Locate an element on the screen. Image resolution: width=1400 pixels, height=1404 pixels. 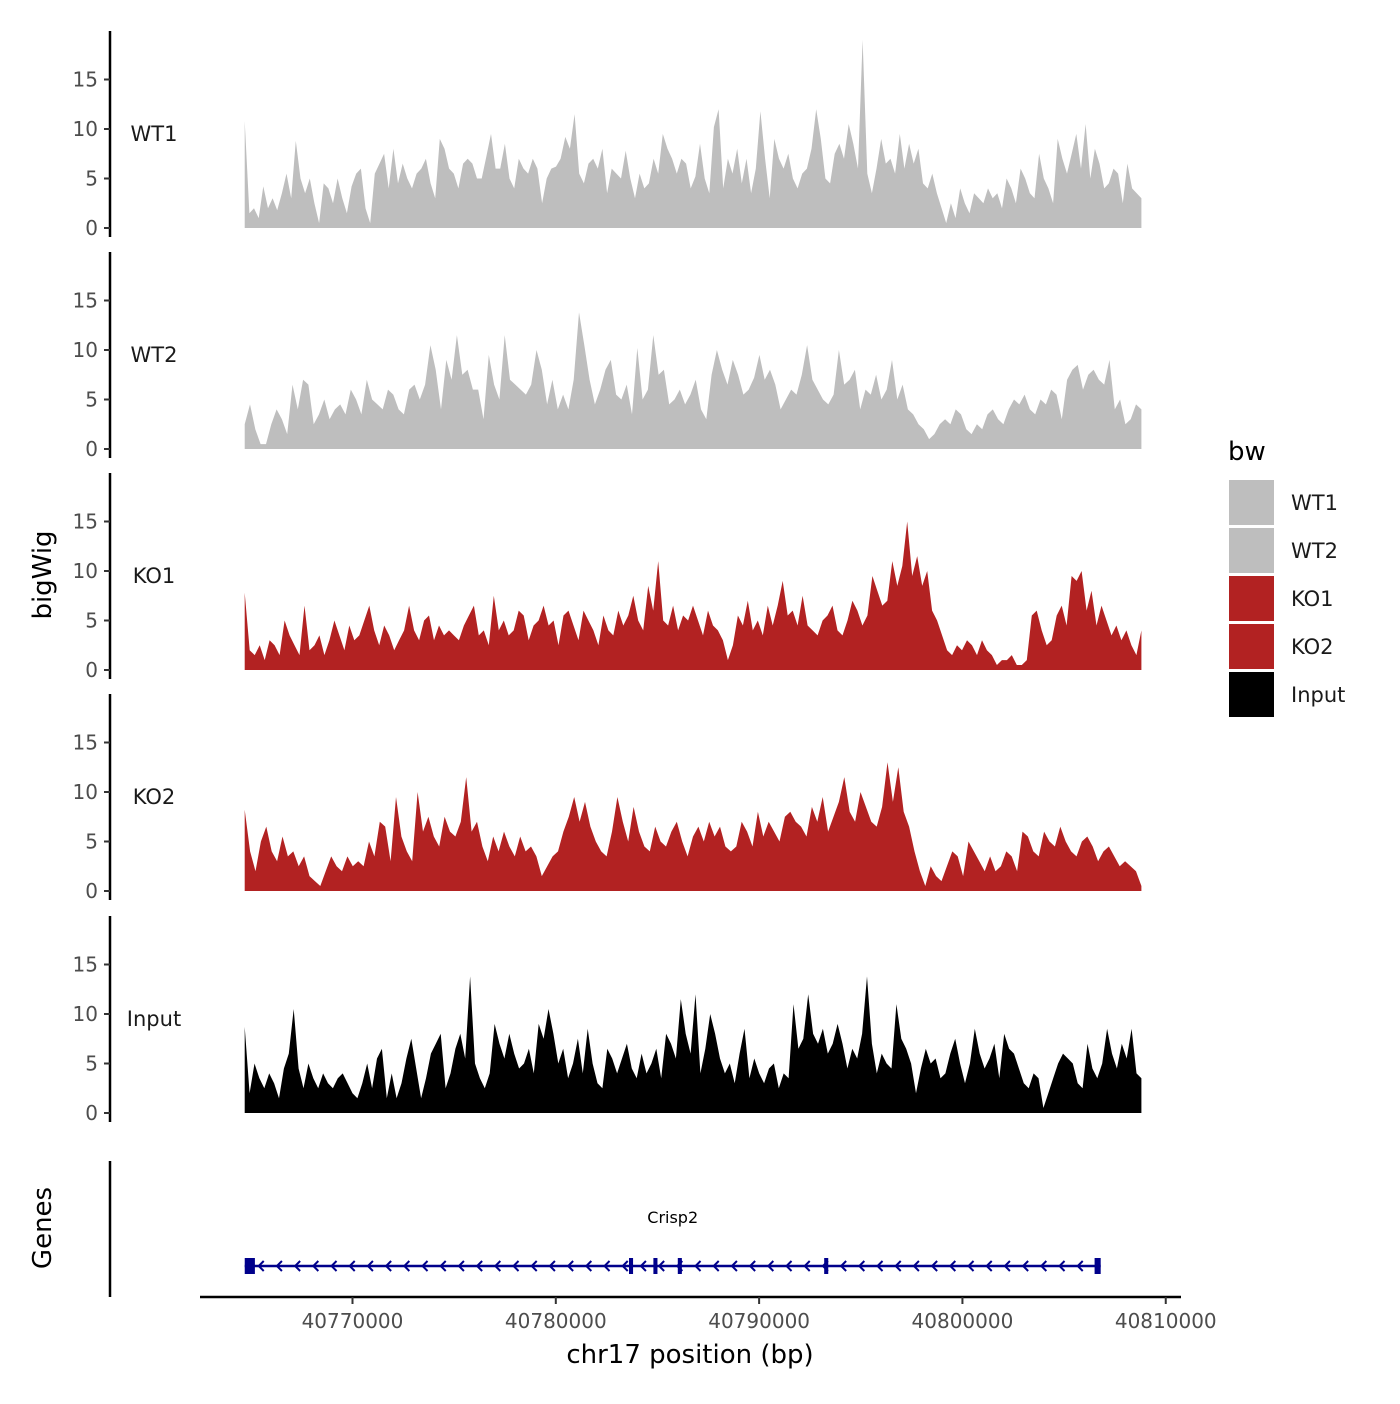
legend: bw WT1 WT2 KO1 KO2 Input is located at coordinates (1286, 577).